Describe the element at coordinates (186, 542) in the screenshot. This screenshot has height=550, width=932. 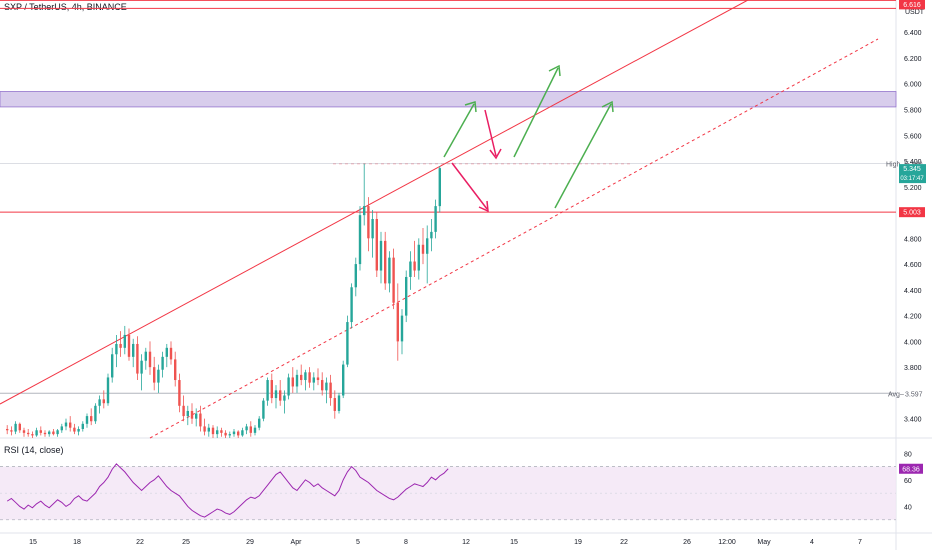
I see `time-tick-label: 25` at that location.